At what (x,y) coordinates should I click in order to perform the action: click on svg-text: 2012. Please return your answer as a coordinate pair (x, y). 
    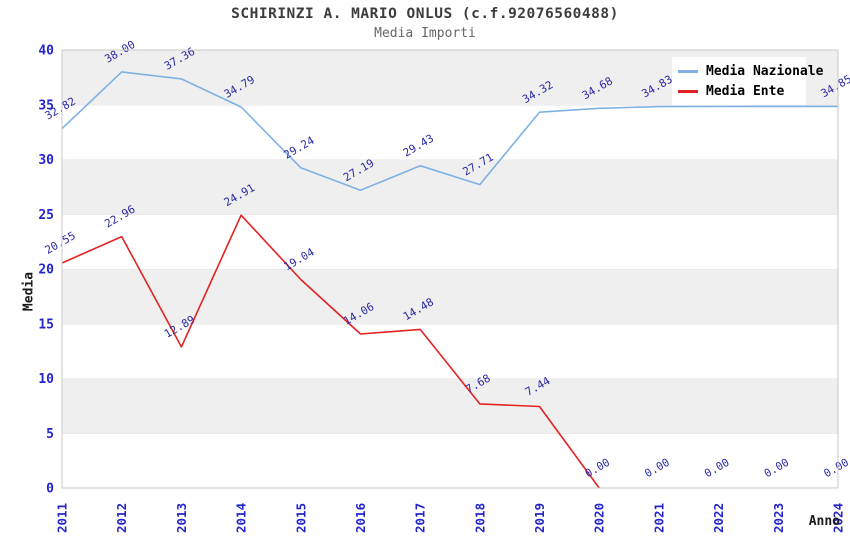
    Looking at the image, I should click on (121, 518).